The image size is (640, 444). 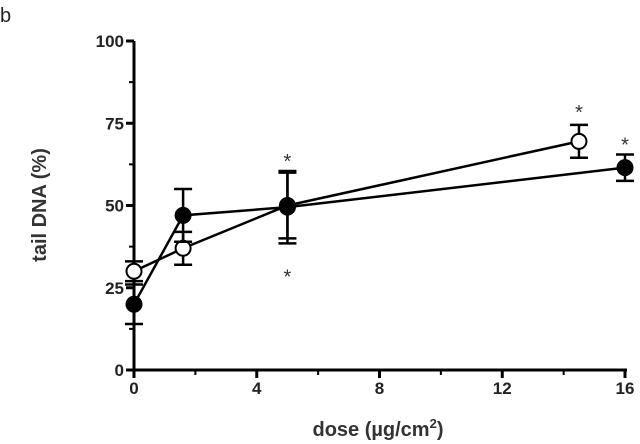 What do you see at coordinates (114, 288) in the screenshot?
I see `y-tick-label: 25` at bounding box center [114, 288].